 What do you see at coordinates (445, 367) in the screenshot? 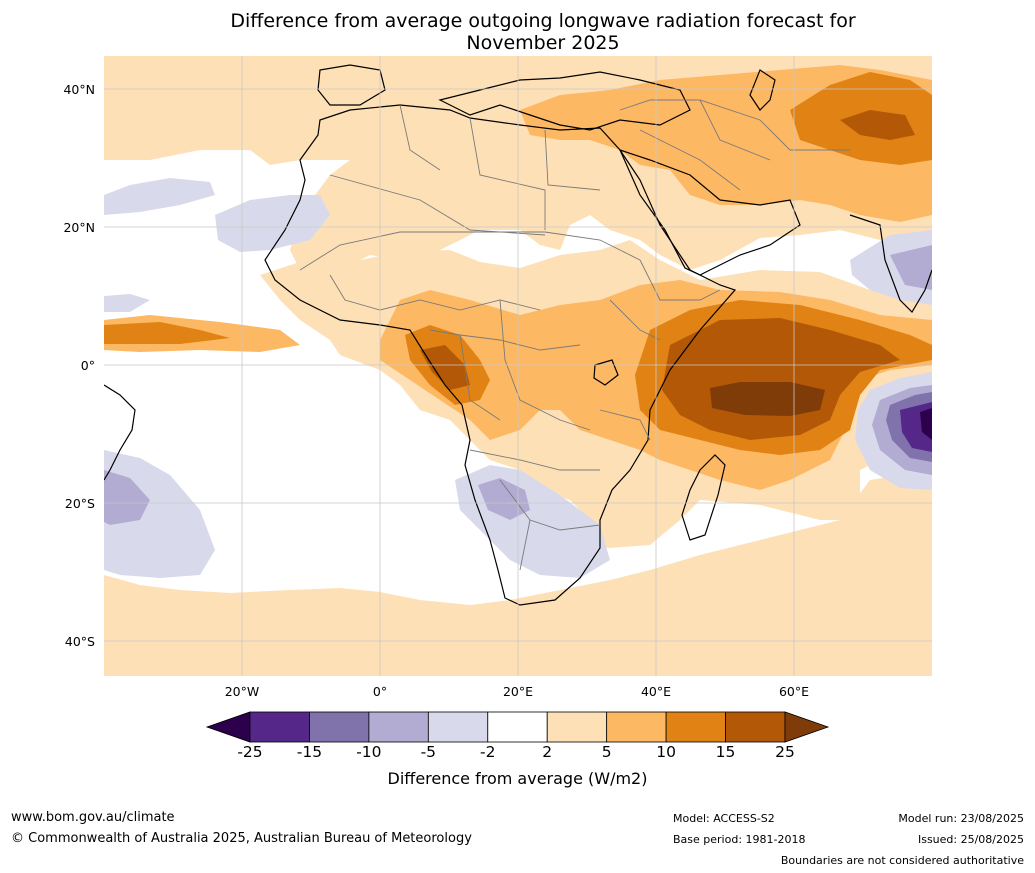
I see `anomaly-region-congo-darker` at bounding box center [445, 367].